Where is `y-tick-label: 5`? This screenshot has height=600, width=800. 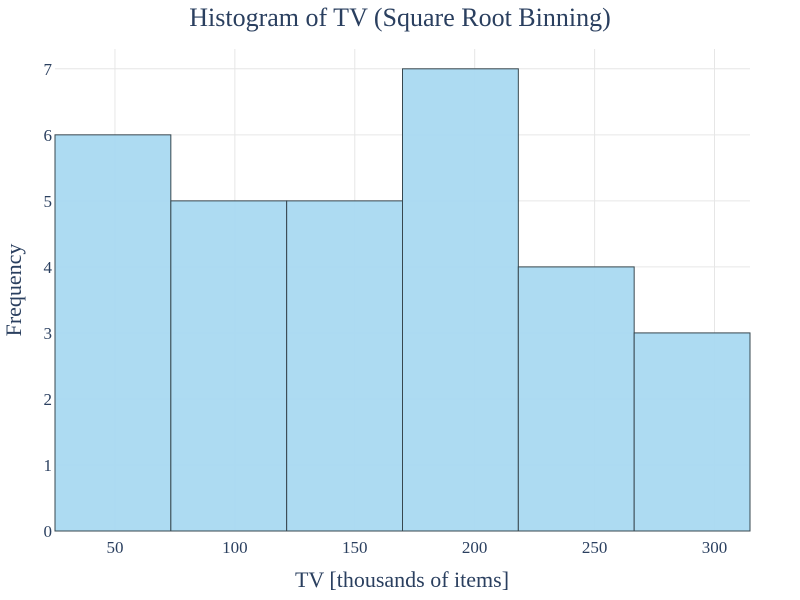
y-tick-label: 5 is located at coordinates (48, 201).